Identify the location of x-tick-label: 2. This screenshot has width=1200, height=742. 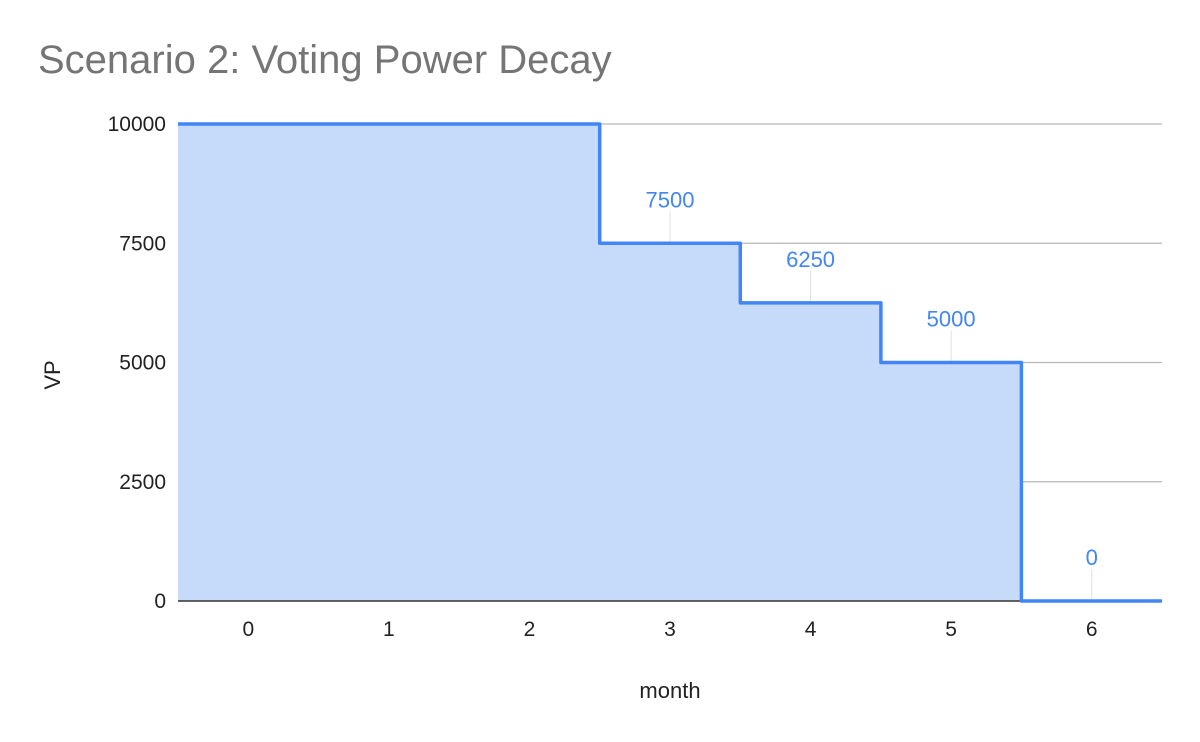
(530, 629).